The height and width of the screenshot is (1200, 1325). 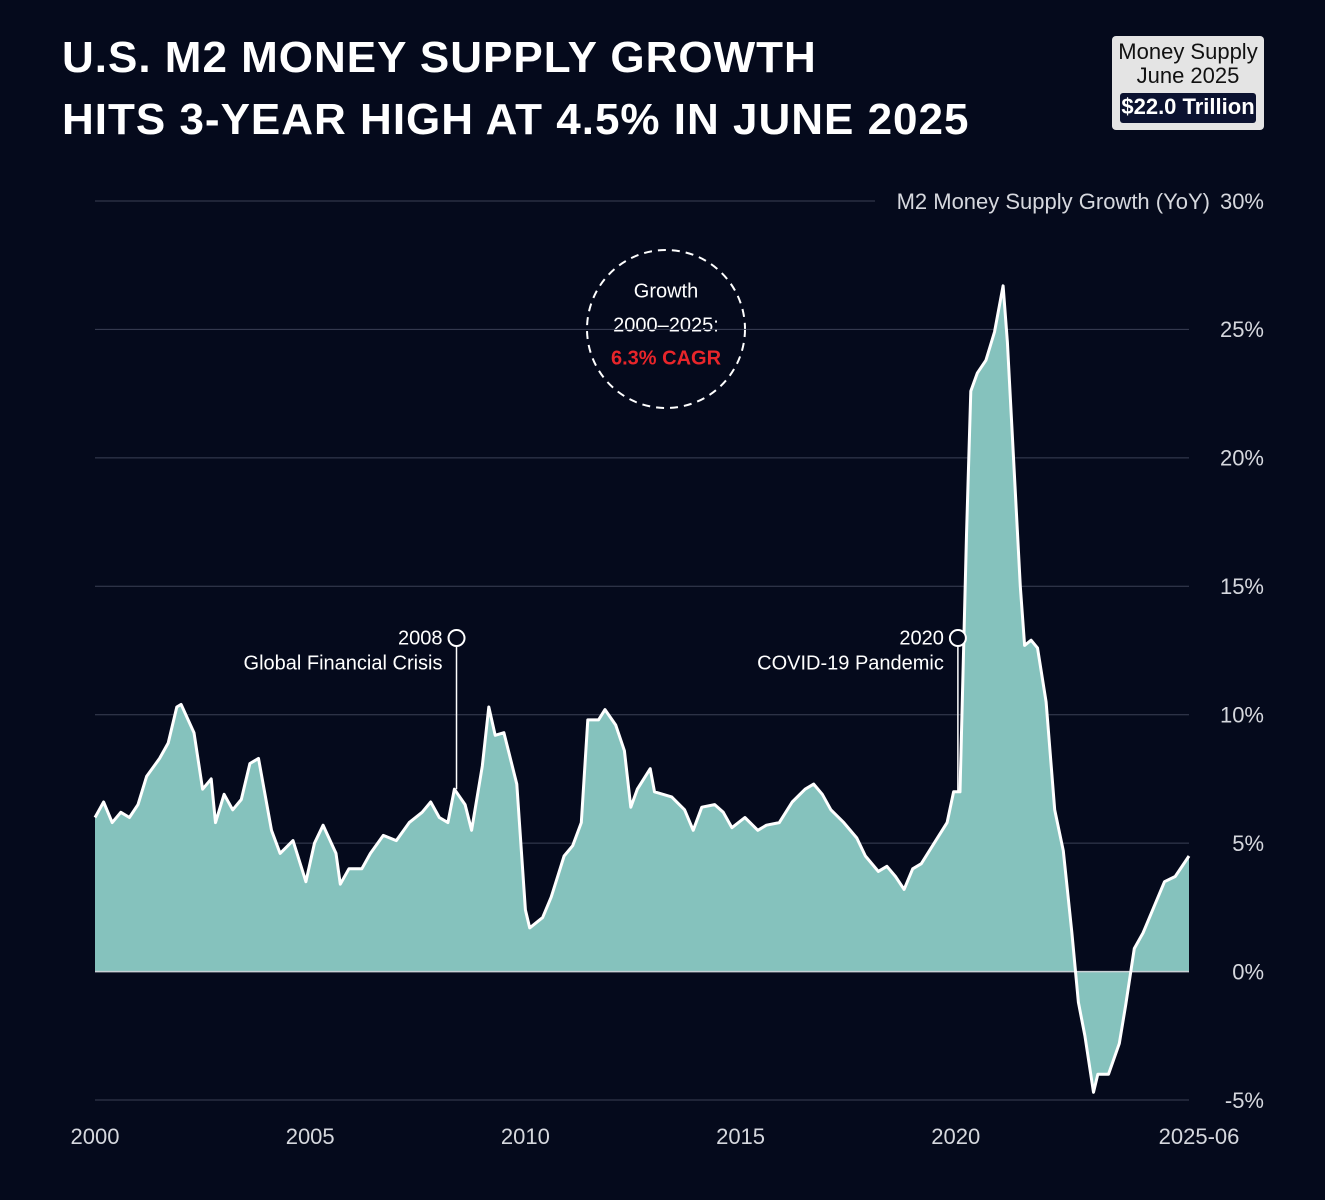 I want to click on y-axis-label: M2 Money Supply Growth (YoY), so click(x=1053, y=201).